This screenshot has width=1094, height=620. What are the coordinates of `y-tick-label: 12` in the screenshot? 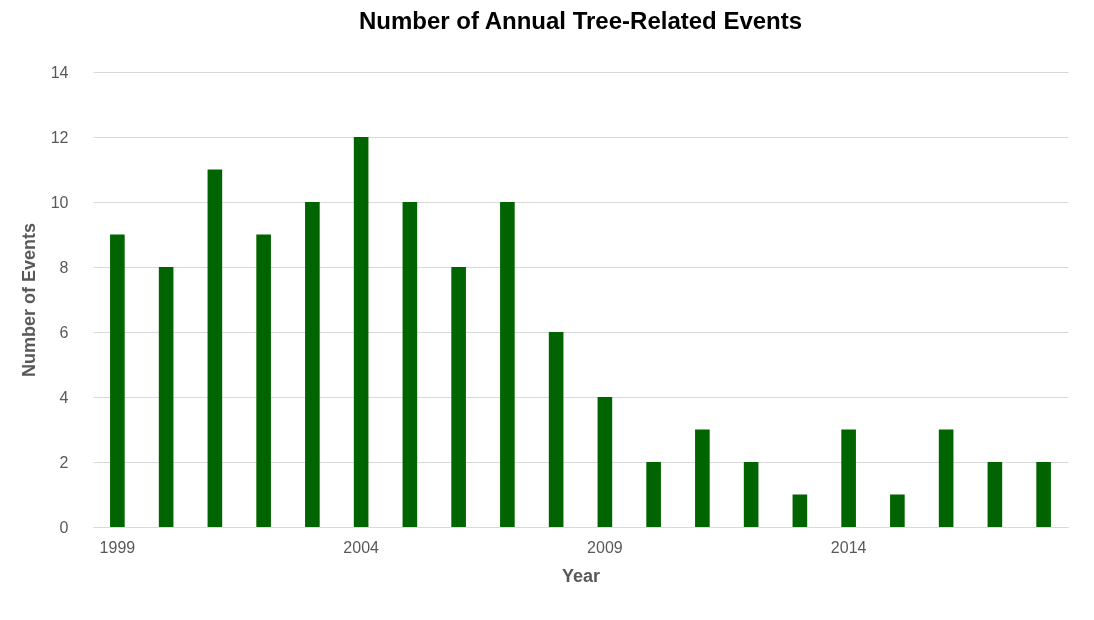 It's located at (59, 137).